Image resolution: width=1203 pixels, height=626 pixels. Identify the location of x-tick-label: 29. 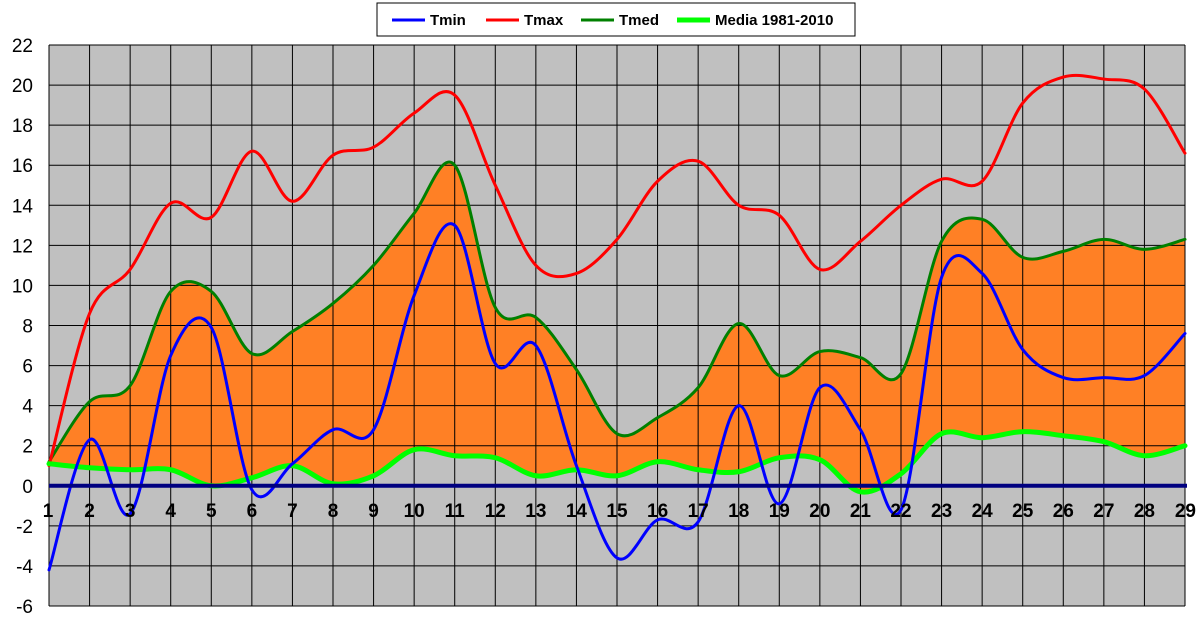
(1185, 511).